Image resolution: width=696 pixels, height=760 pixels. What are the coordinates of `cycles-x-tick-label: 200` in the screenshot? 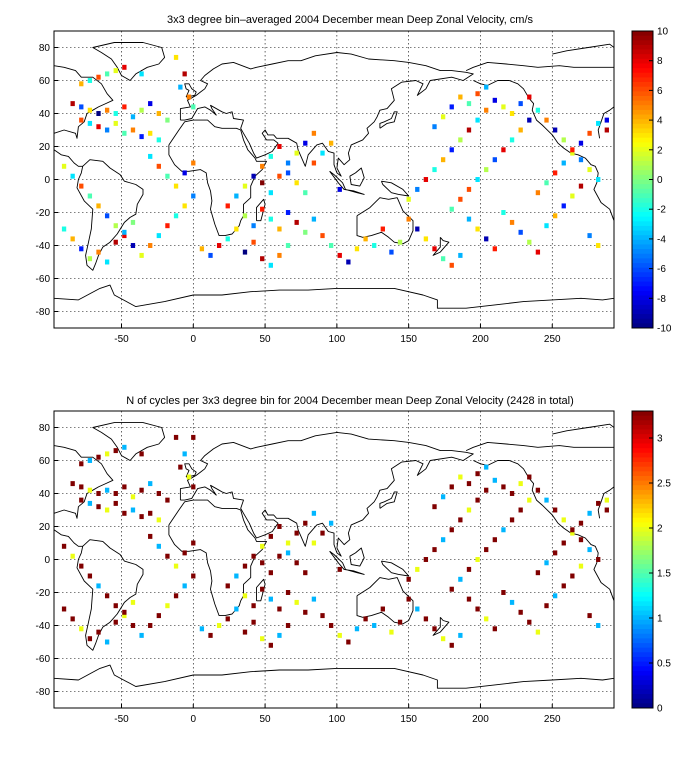 It's located at (480, 719).